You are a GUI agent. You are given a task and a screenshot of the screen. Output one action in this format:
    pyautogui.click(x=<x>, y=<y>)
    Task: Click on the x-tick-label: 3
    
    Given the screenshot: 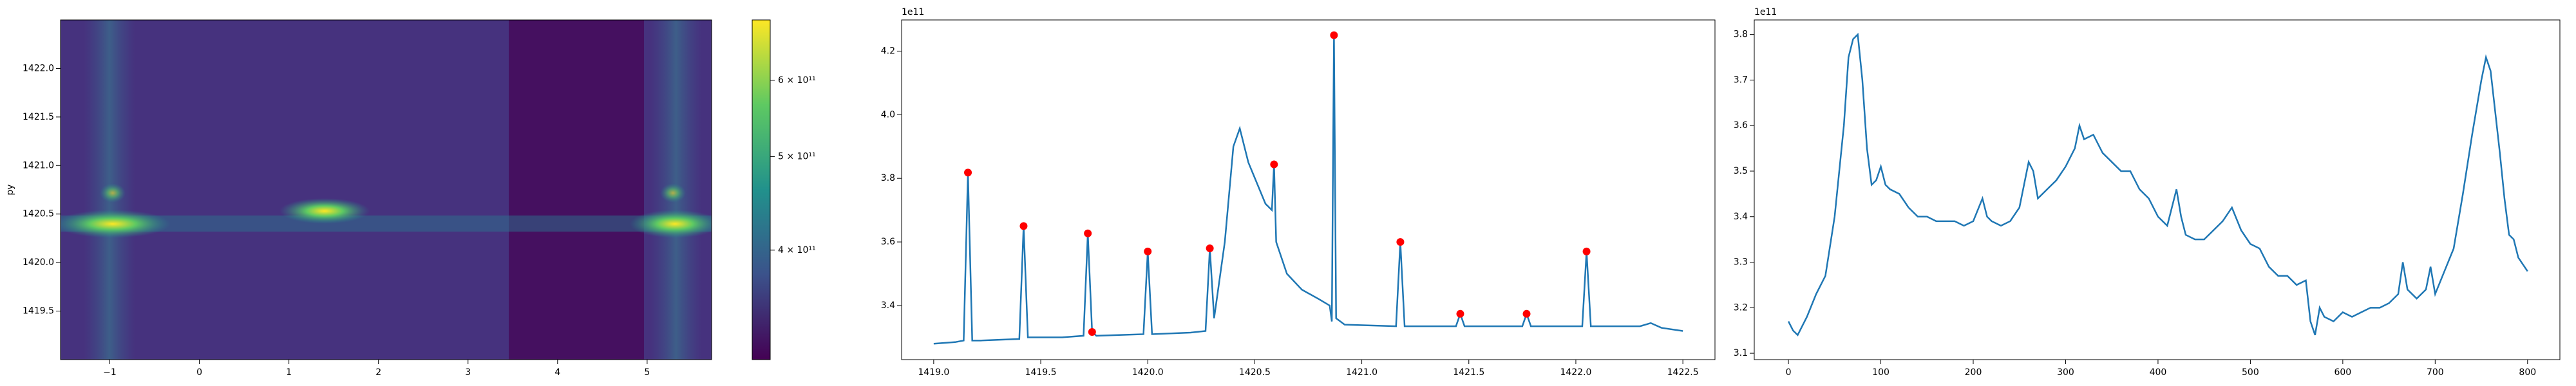 What is the action you would take?
    pyautogui.click(x=468, y=372)
    